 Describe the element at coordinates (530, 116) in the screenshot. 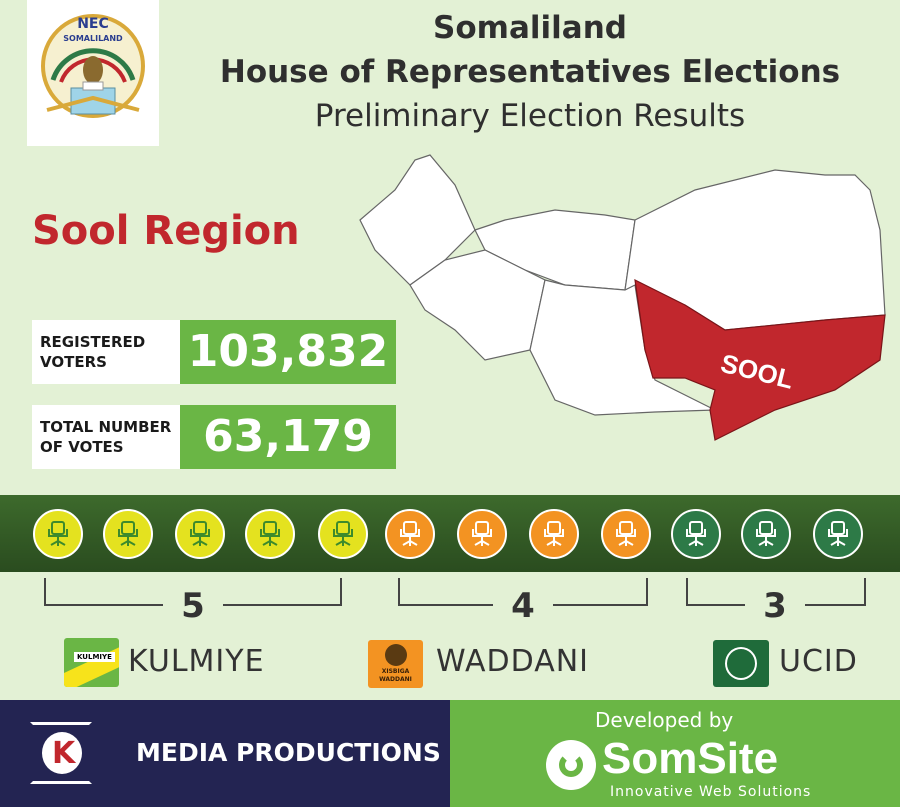

I see `subtitle: Preliminary Election Results` at that location.